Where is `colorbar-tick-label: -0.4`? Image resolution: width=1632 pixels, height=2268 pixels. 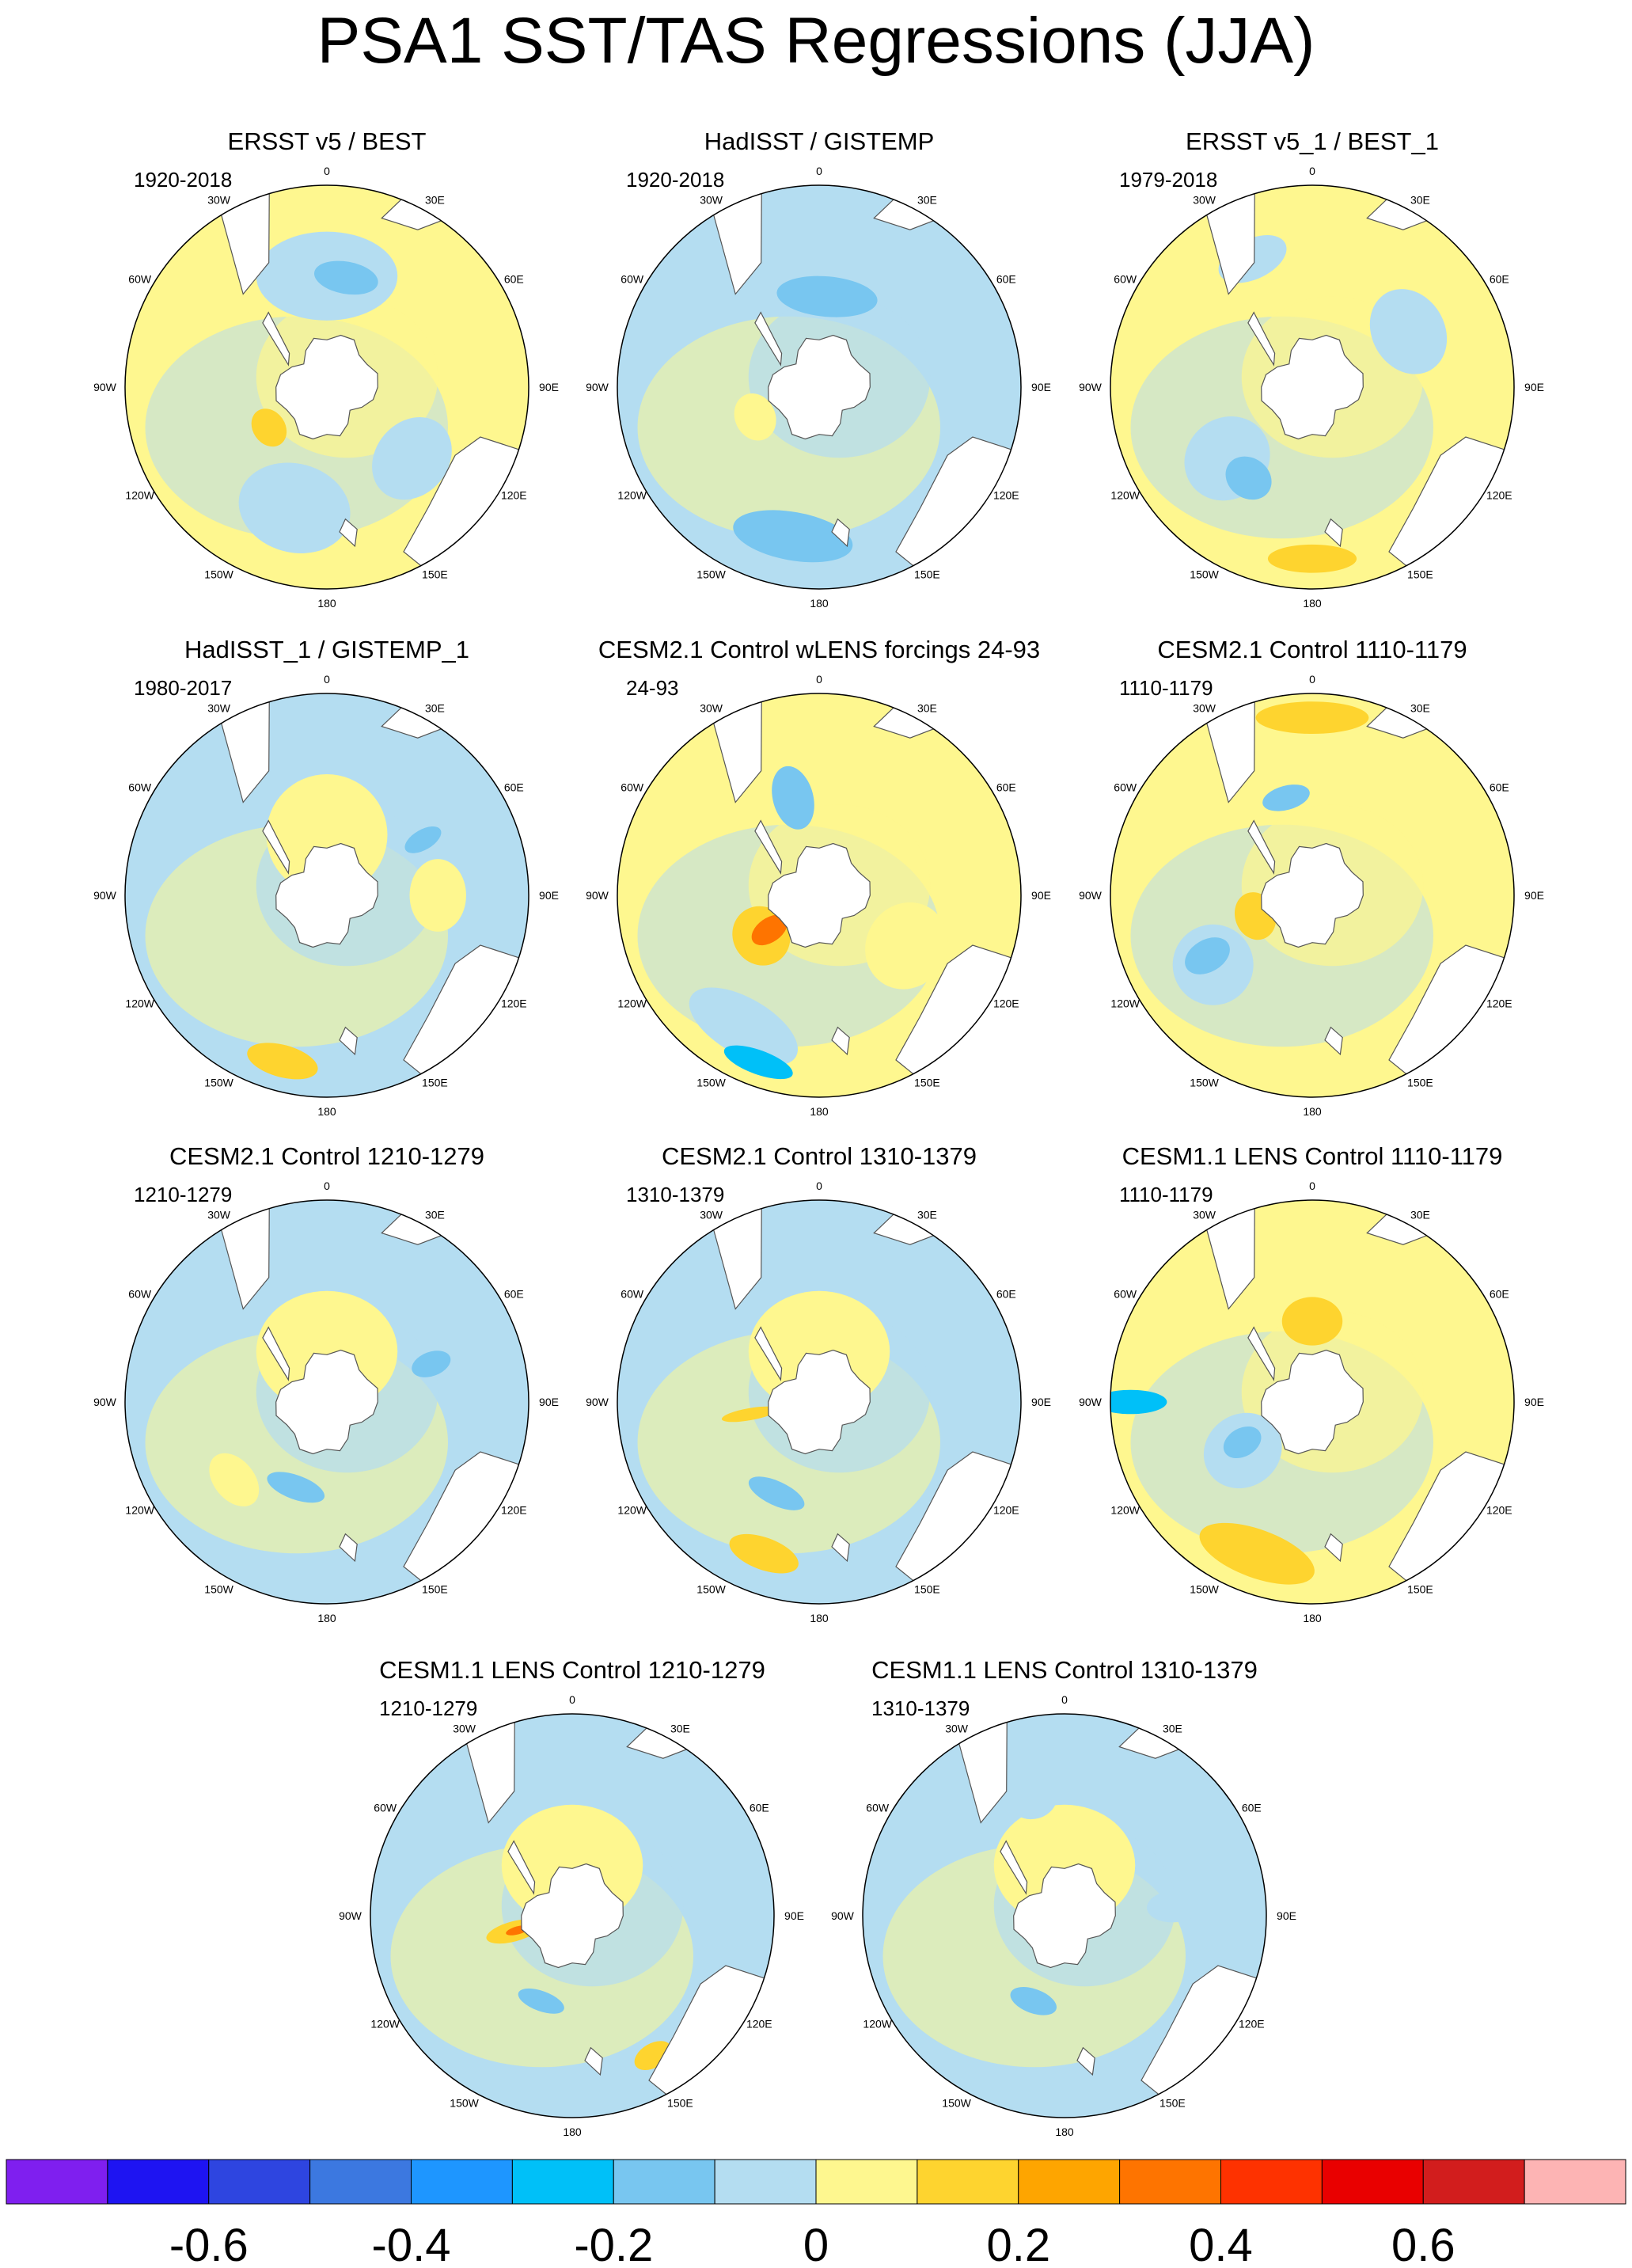 colorbar-tick-label: -0.4 is located at coordinates (411, 2244).